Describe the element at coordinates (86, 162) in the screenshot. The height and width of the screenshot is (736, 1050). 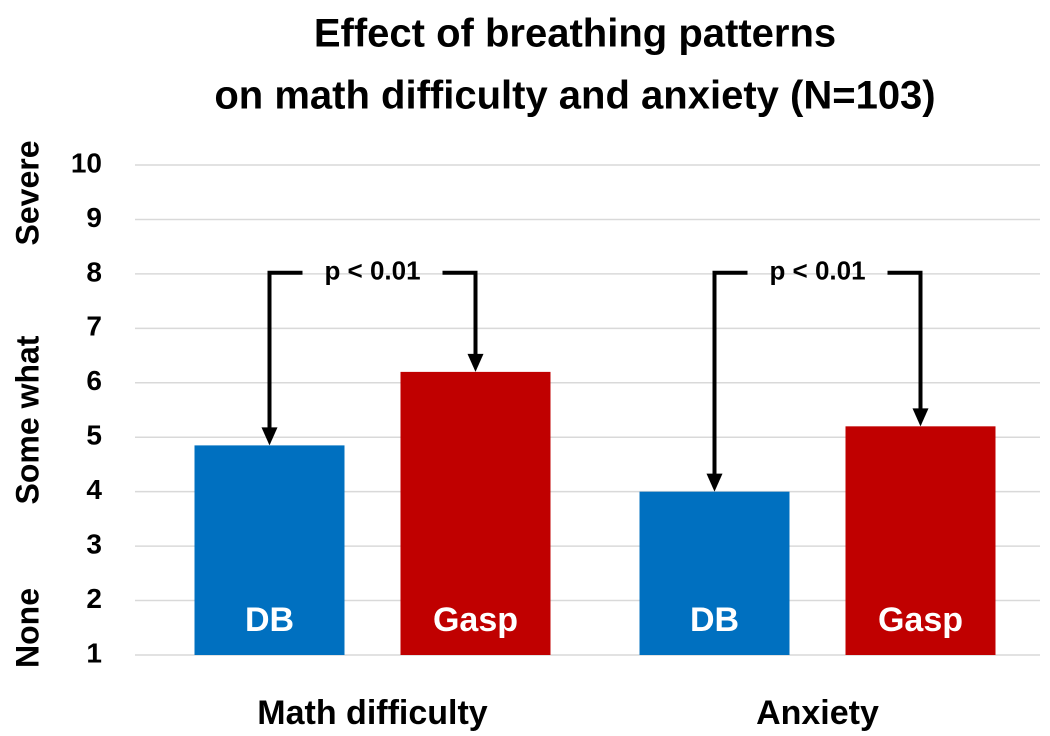
I see `y-tick-label: 10` at that location.